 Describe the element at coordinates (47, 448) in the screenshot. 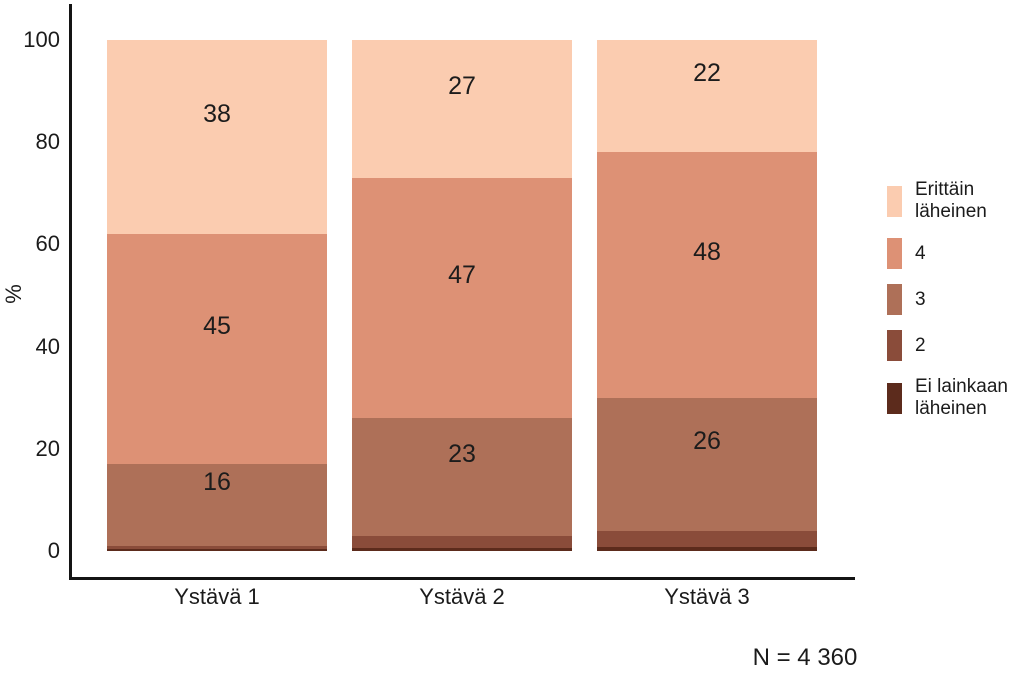

I see `y-tick-label: 20` at that location.